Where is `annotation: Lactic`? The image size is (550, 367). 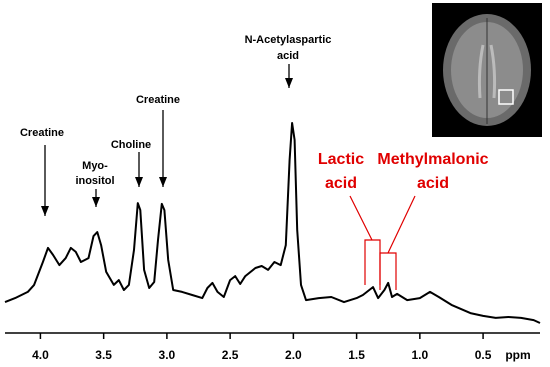
annotation: Lactic is located at coordinates (341, 159).